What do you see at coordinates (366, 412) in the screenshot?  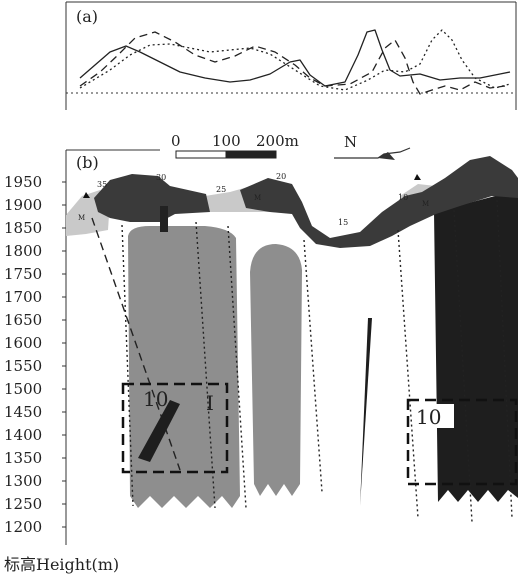 I see `thin-vein` at bounding box center [366, 412].